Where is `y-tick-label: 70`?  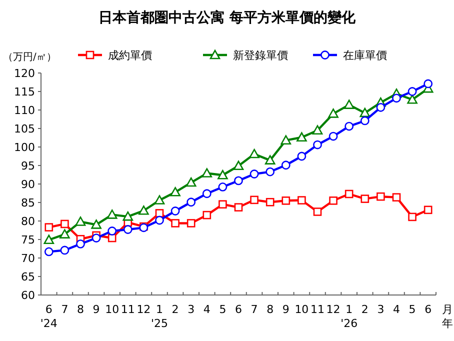
y-tick-label: 70 is located at coordinates (28, 258).